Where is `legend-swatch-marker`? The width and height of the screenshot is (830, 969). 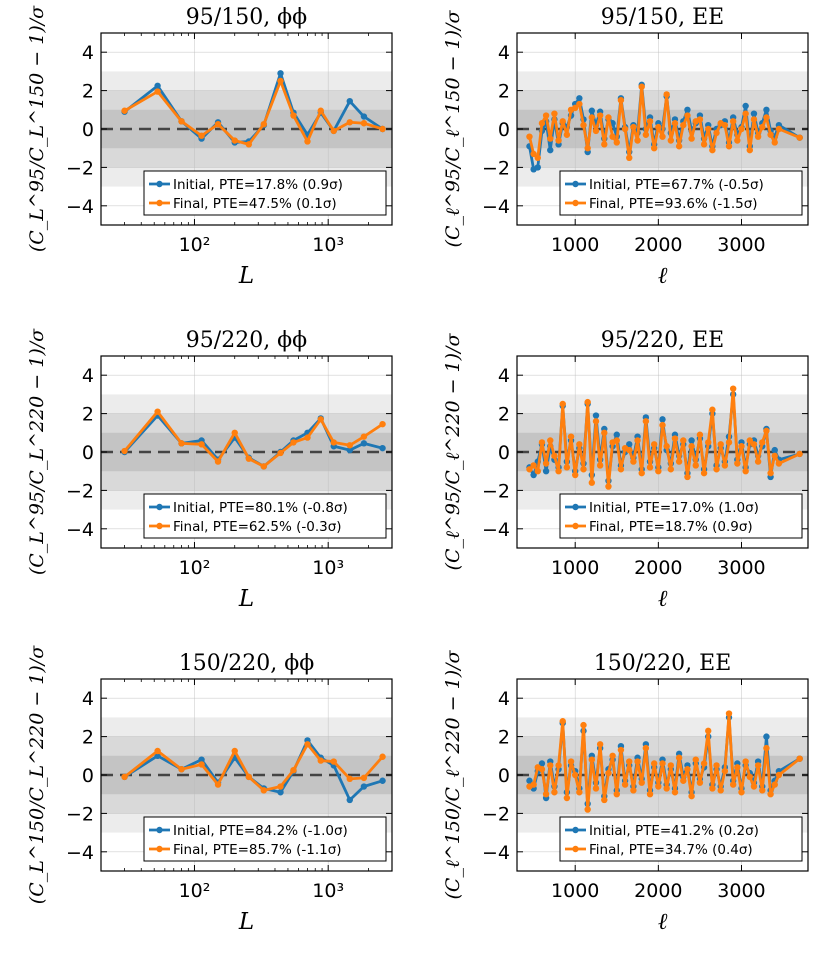
legend-swatch-marker is located at coordinates (575, 203).